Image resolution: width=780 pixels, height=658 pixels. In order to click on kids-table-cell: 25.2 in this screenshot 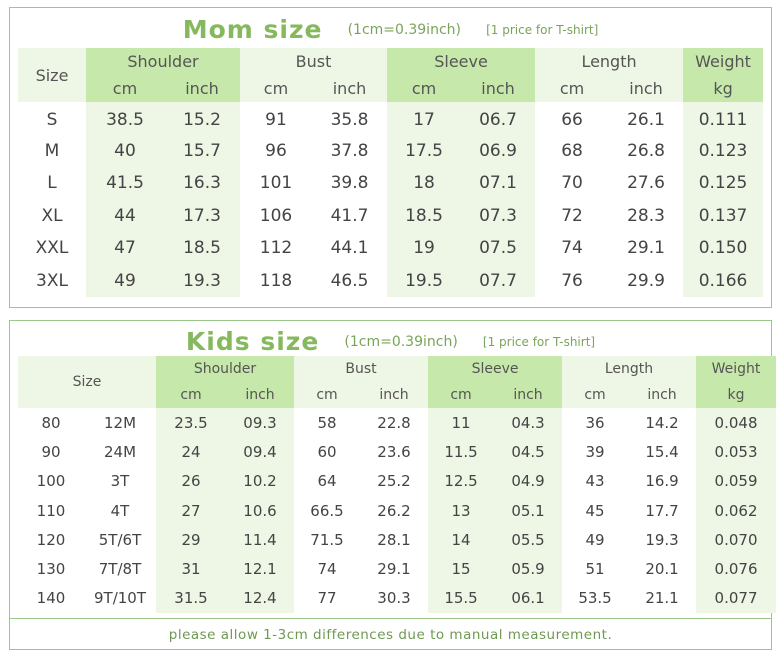, I will do `click(394, 481)`.